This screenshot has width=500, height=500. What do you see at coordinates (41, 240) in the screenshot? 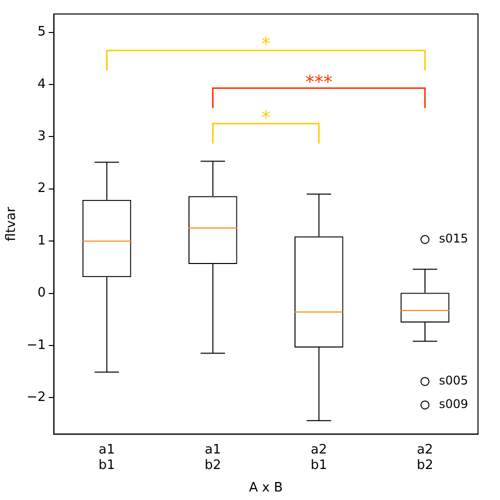
I see `y-tick-label: 1` at bounding box center [41, 240].